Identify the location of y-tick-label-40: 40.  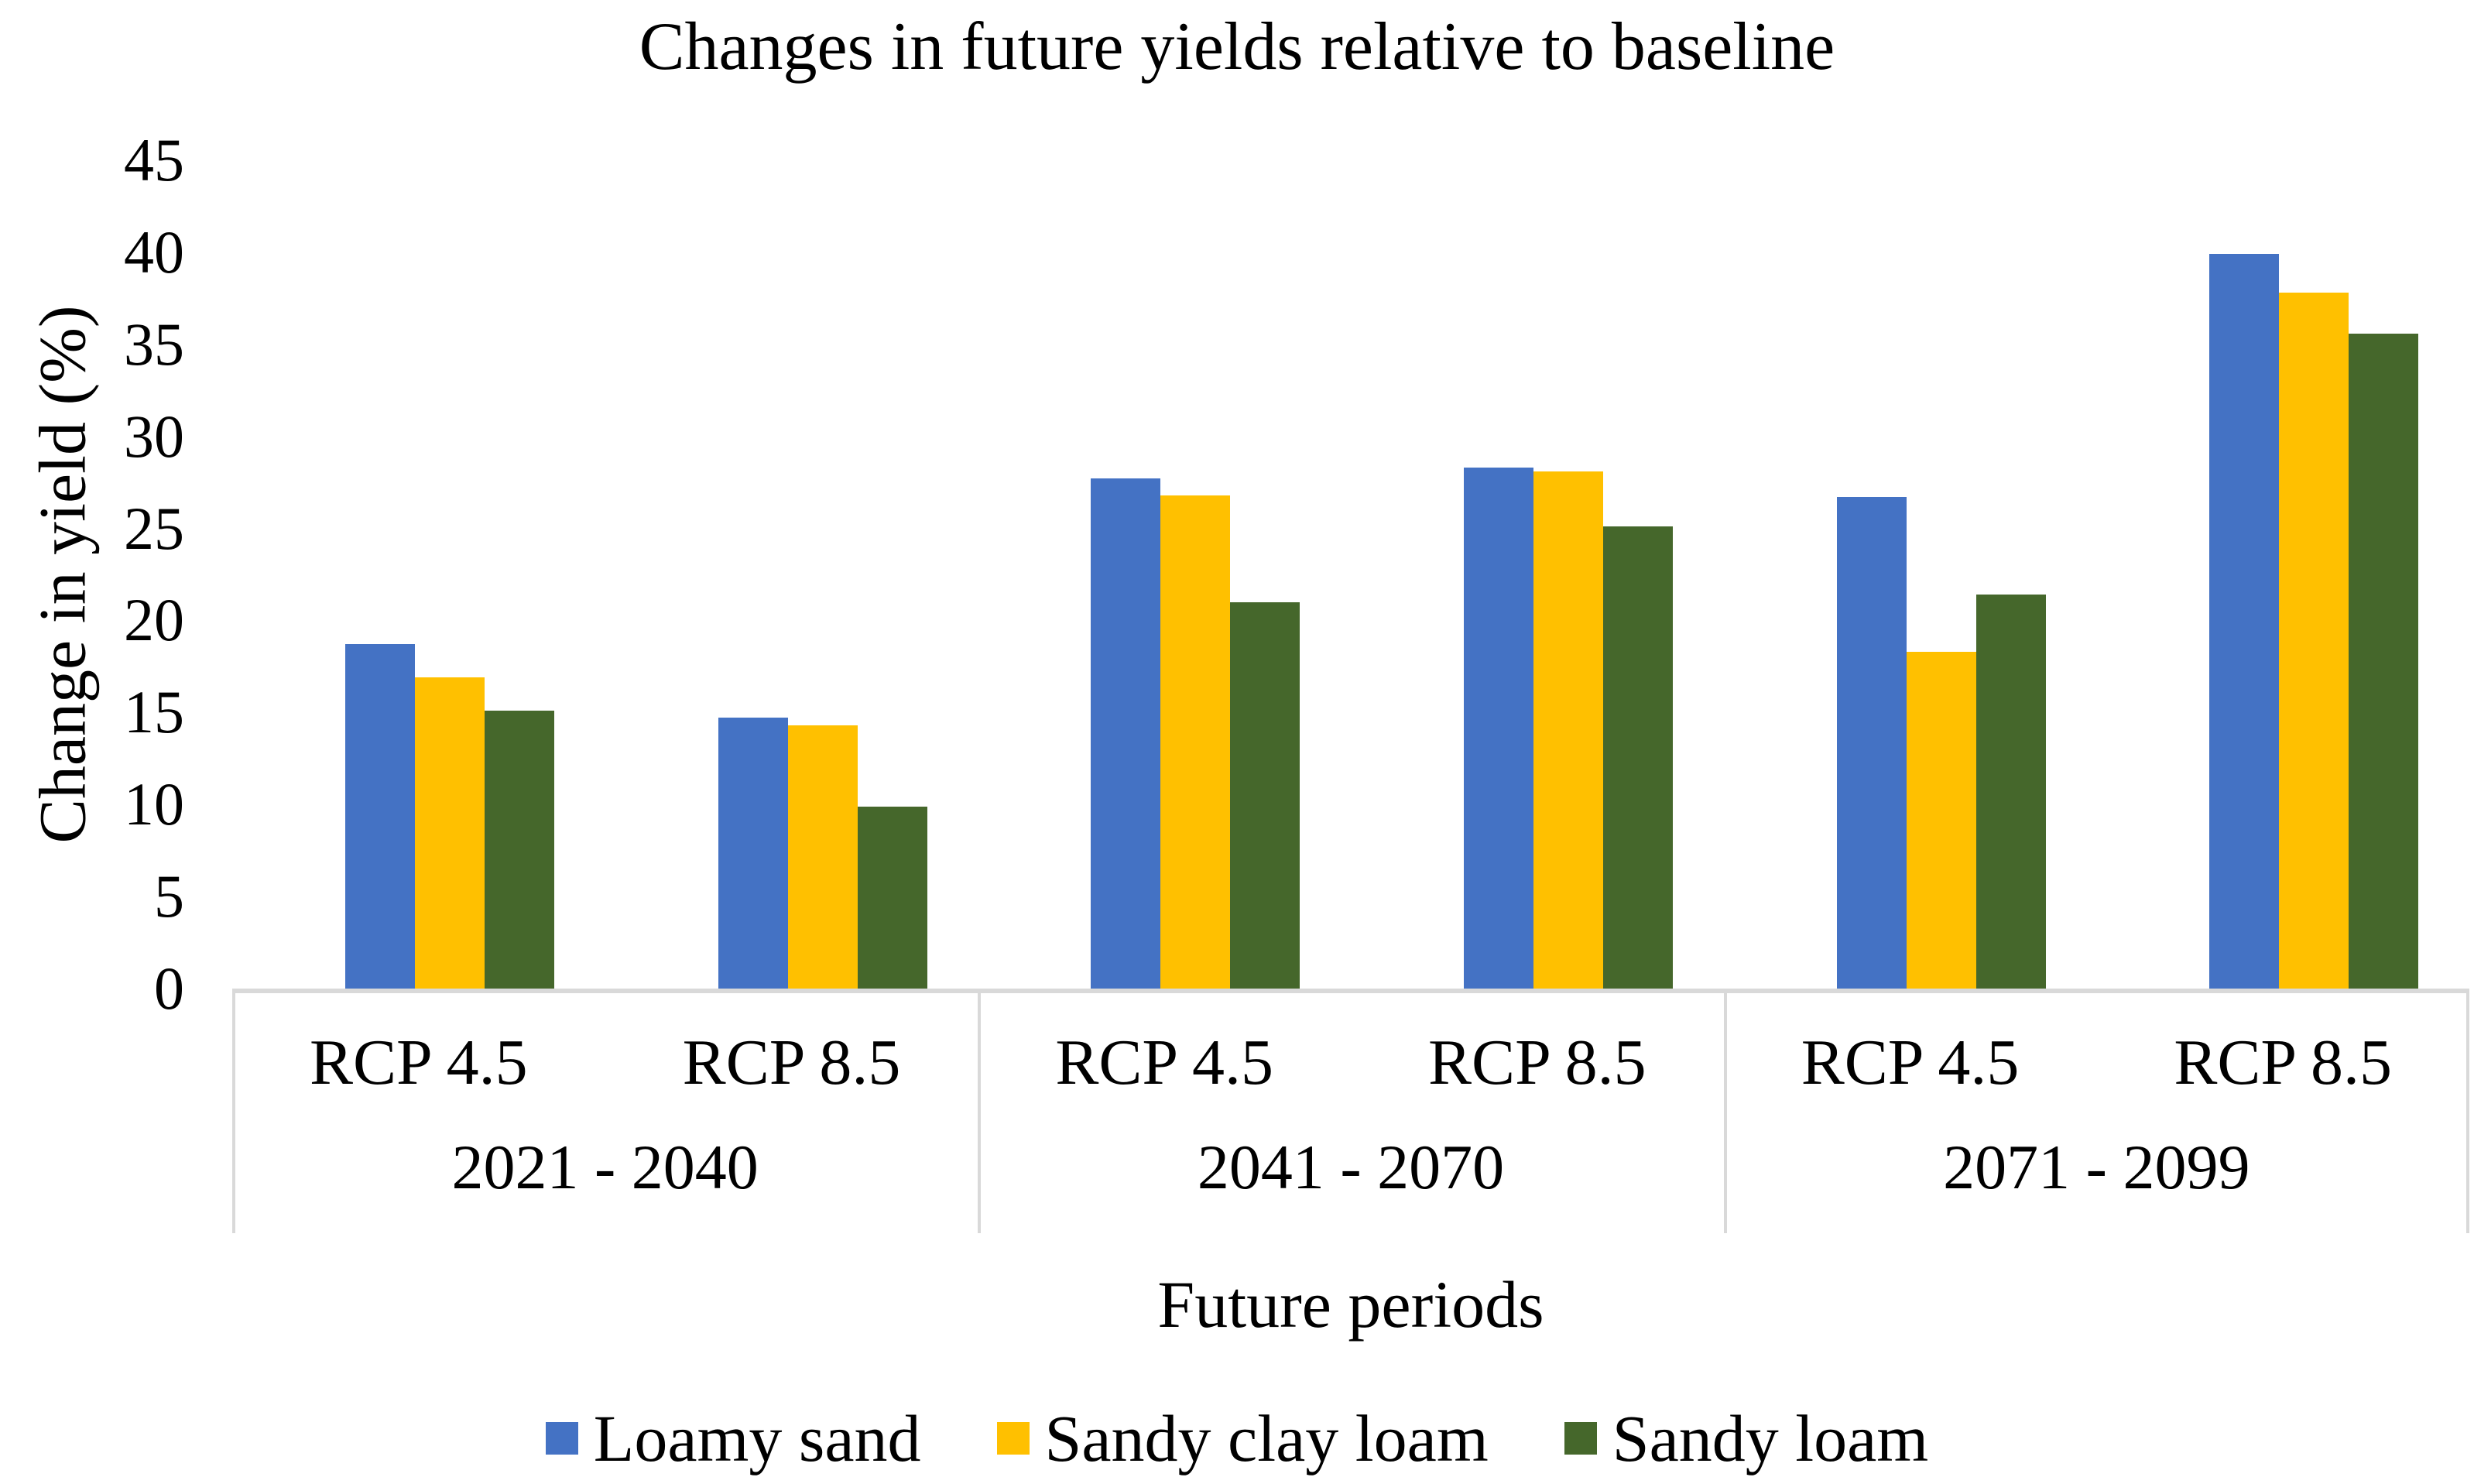
(154, 252).